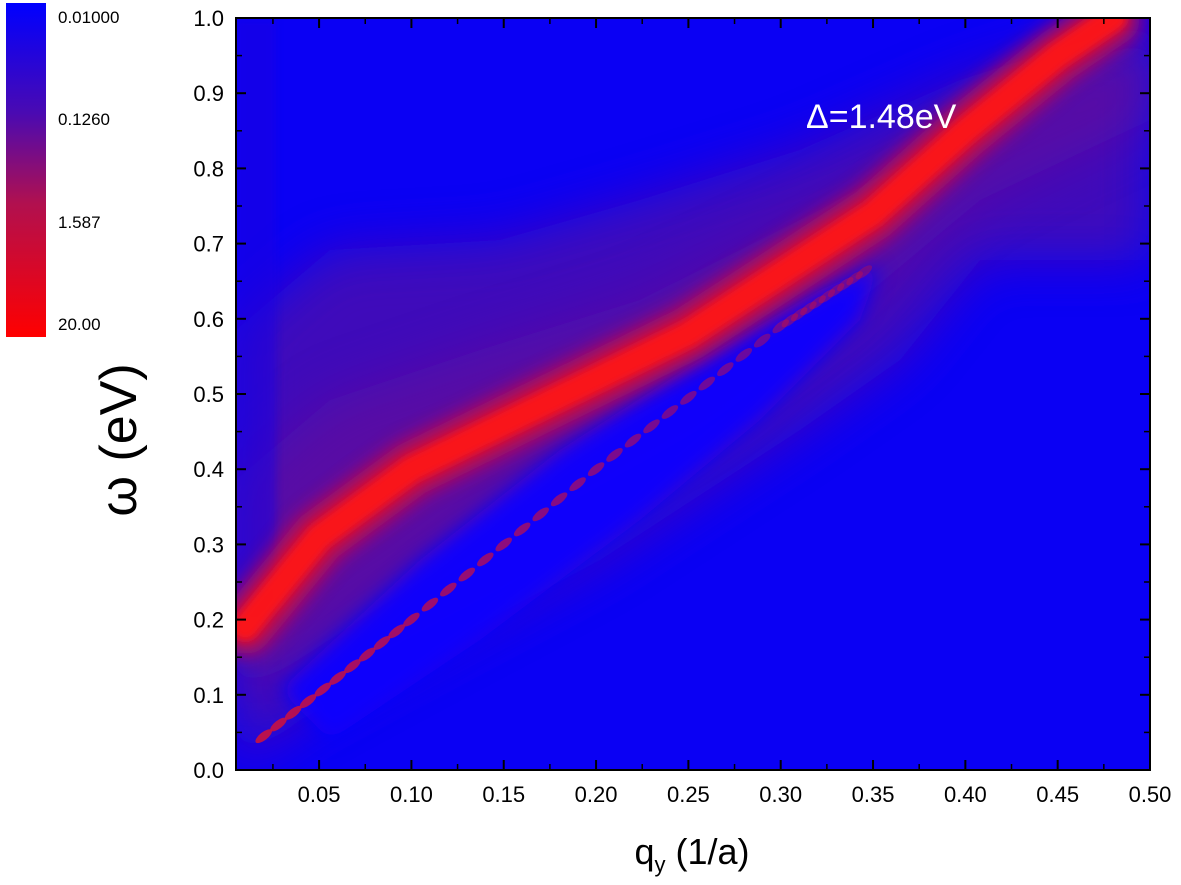 This screenshot has height=885, width=1181. I want to click on x-tick-label: 0.20, so click(596, 794).